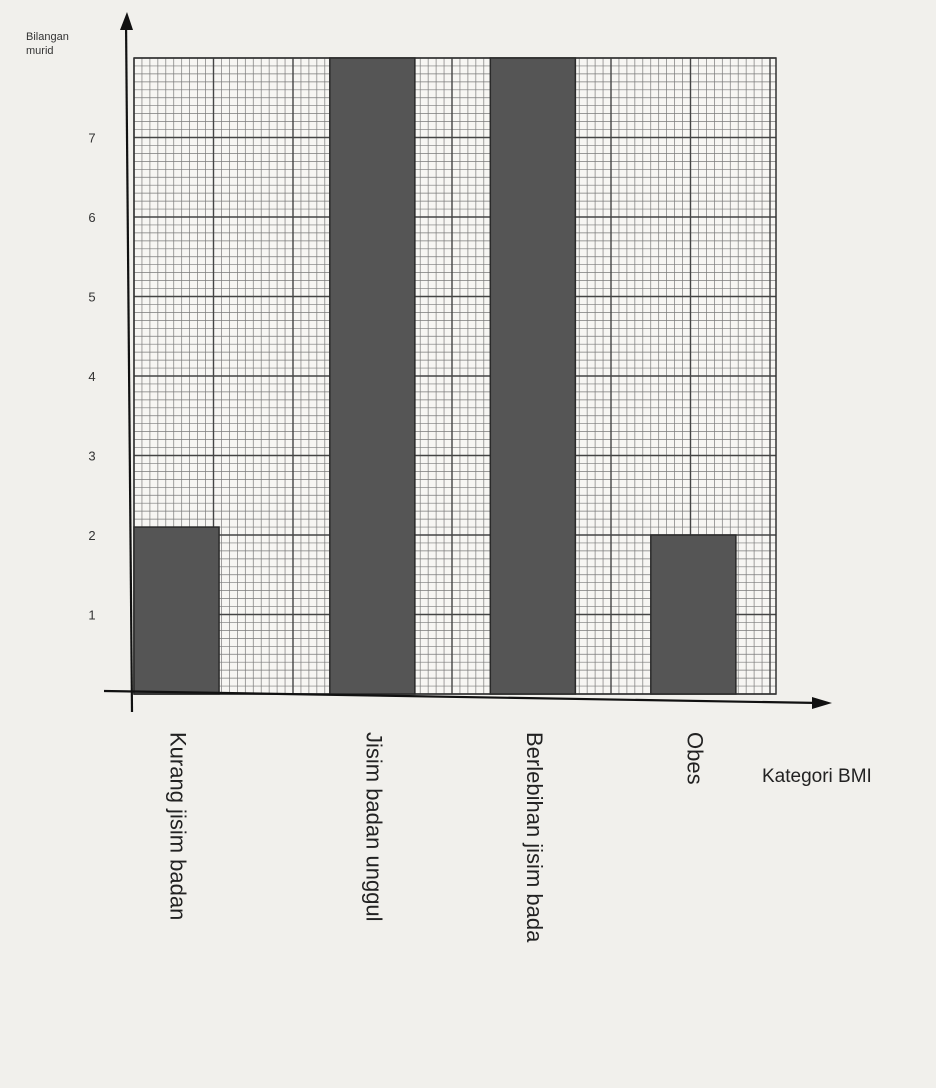 The width and height of the screenshot is (936, 1088). What do you see at coordinates (91, 297) in the screenshot?
I see `y-tick-label: 5` at bounding box center [91, 297].